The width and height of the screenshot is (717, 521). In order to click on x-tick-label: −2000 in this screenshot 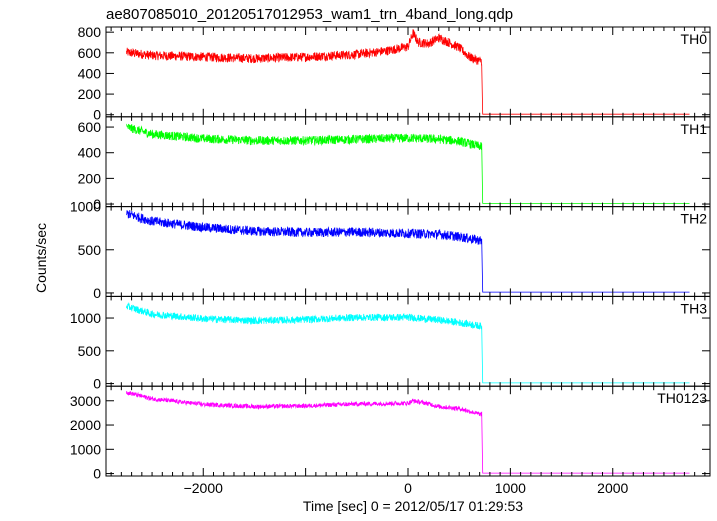, I will do `click(204, 488)`.